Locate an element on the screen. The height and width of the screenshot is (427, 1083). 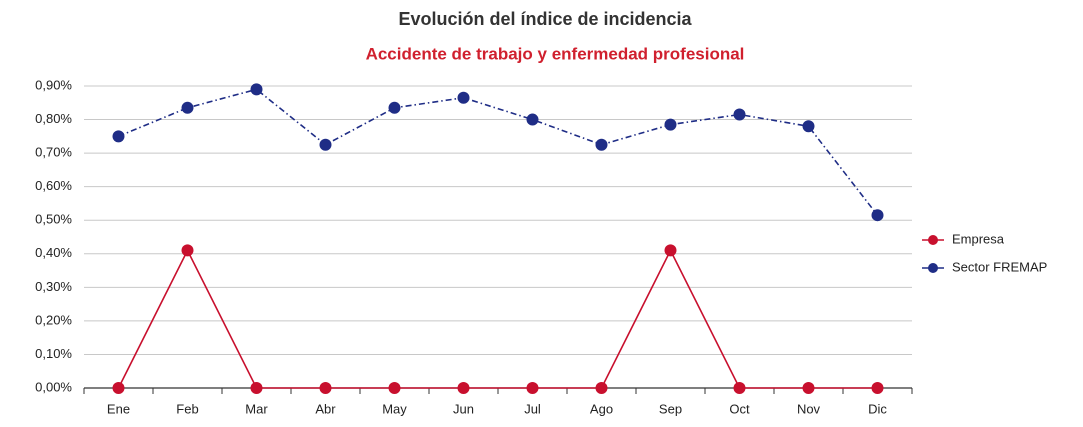
x-tick-label: Abr is located at coordinates (325, 408).